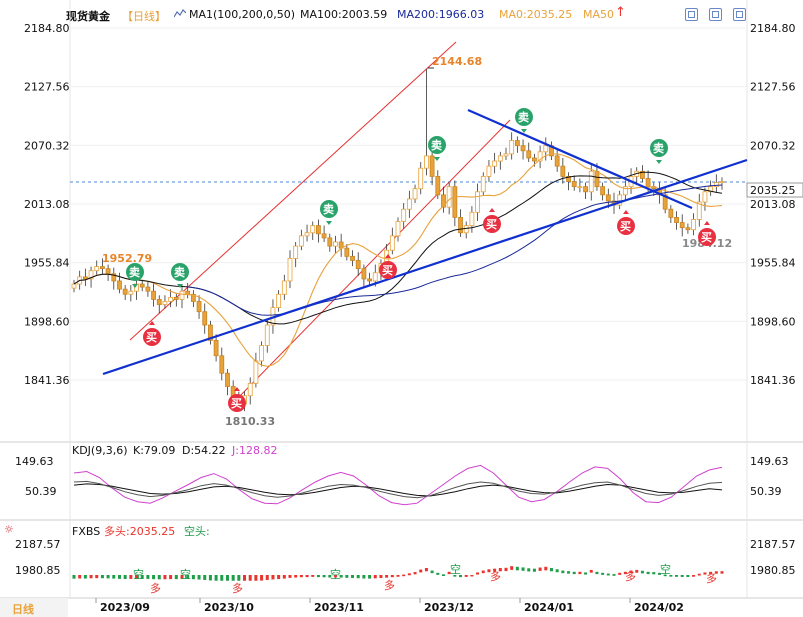 This screenshot has width=803, height=617. I want to click on kdj-tick-high-right: 149.63, so click(769, 461).